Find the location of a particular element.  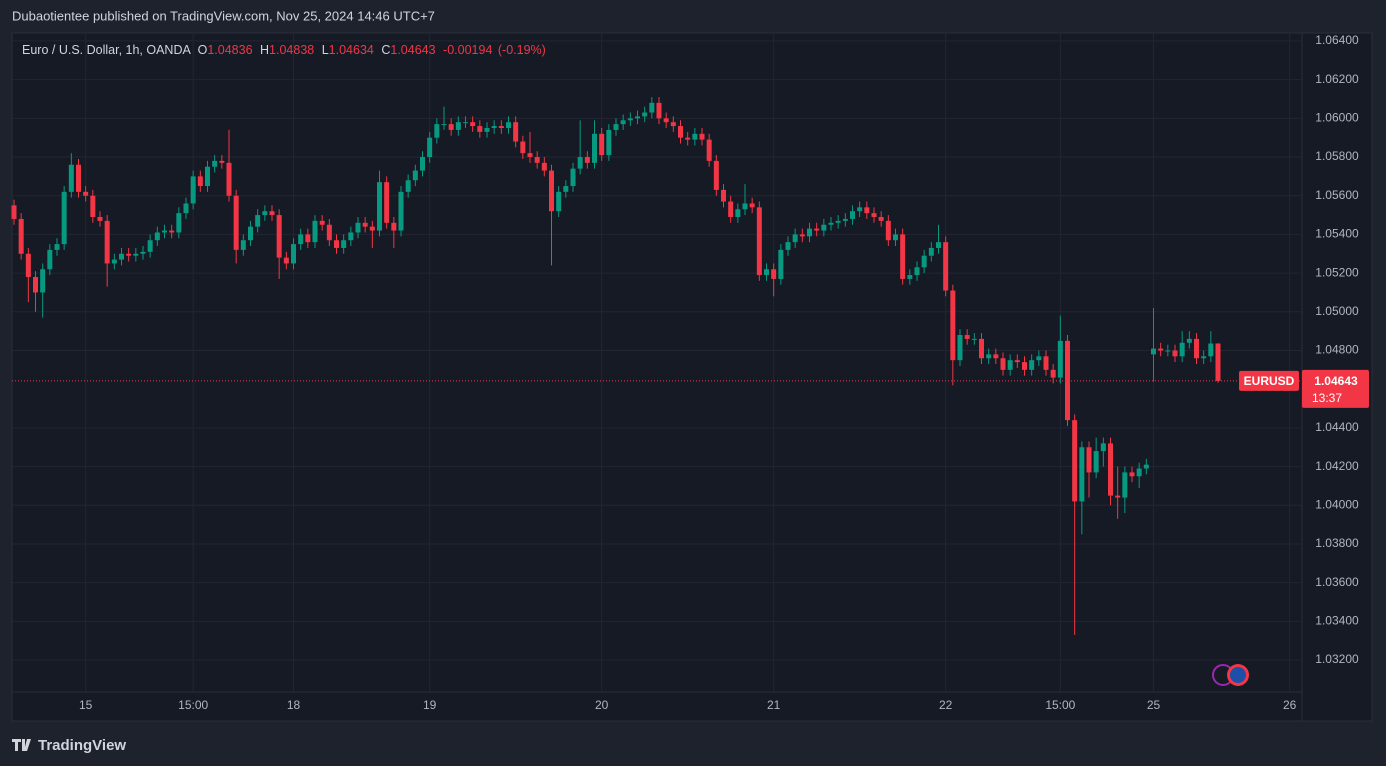

y-tick-label: 1.04400 is located at coordinates (1337, 427).